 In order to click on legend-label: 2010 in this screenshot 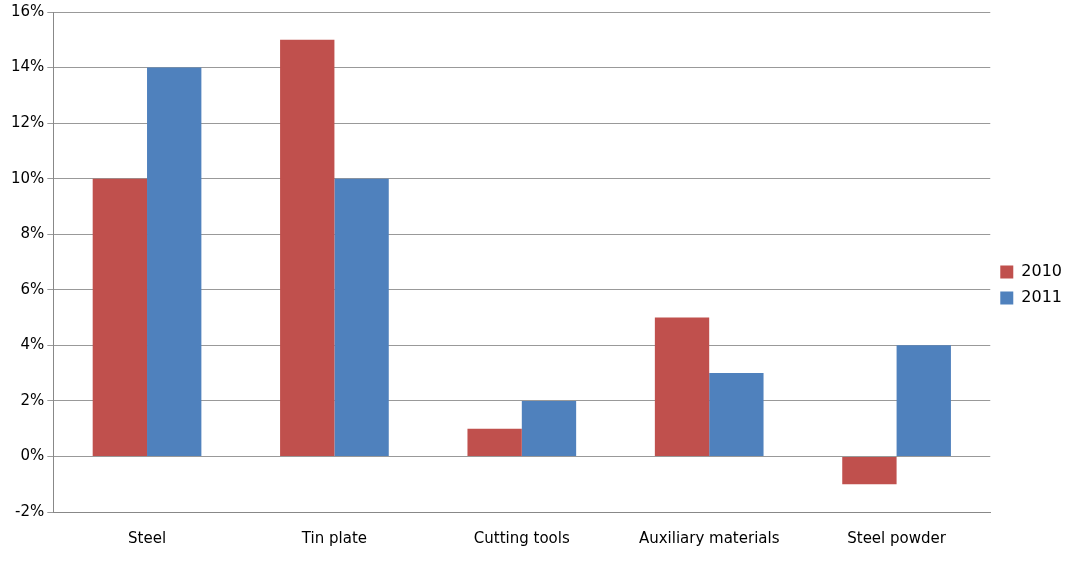, I will do `click(1041, 271)`.